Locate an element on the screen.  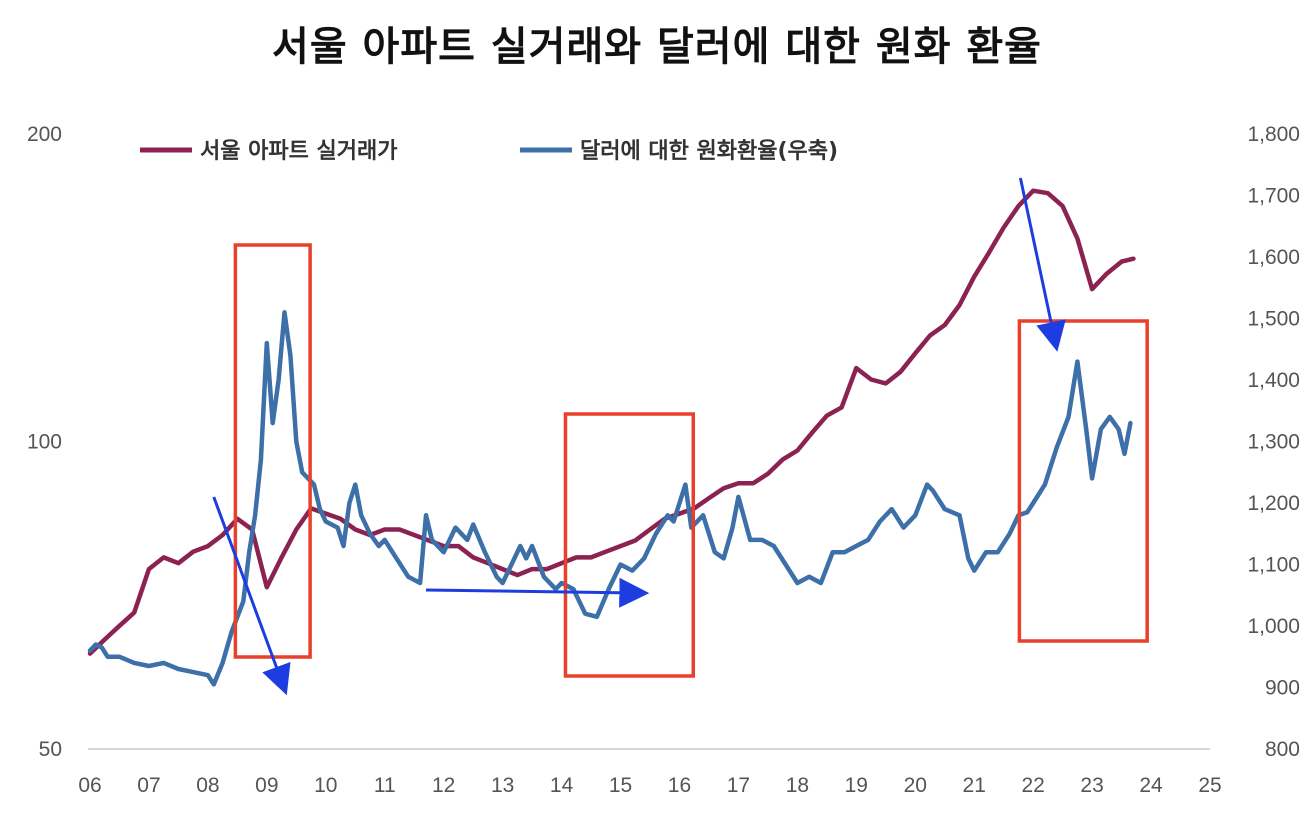
right-tick-label: 1,700 is located at coordinates (1273, 196).